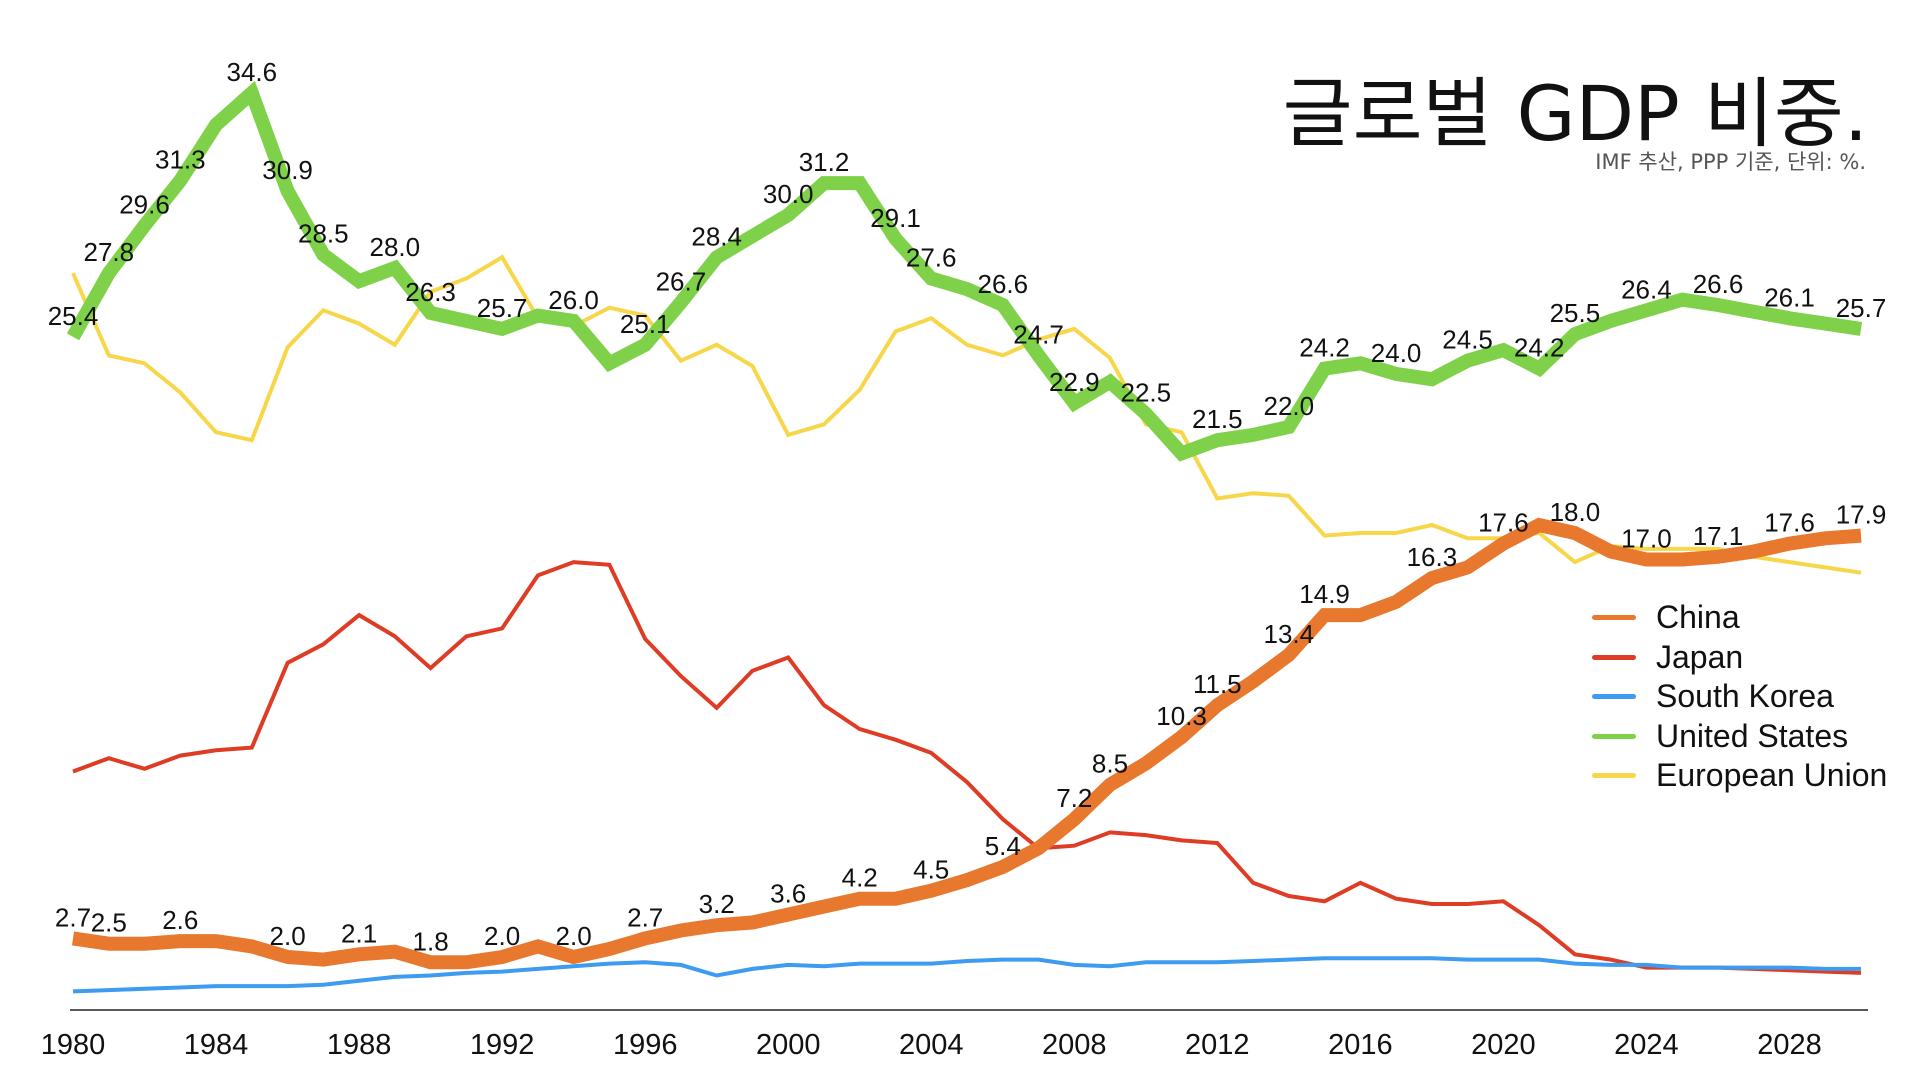 The height and width of the screenshot is (1080, 1920). I want to click on data-label-china: 3.6, so click(788, 894).